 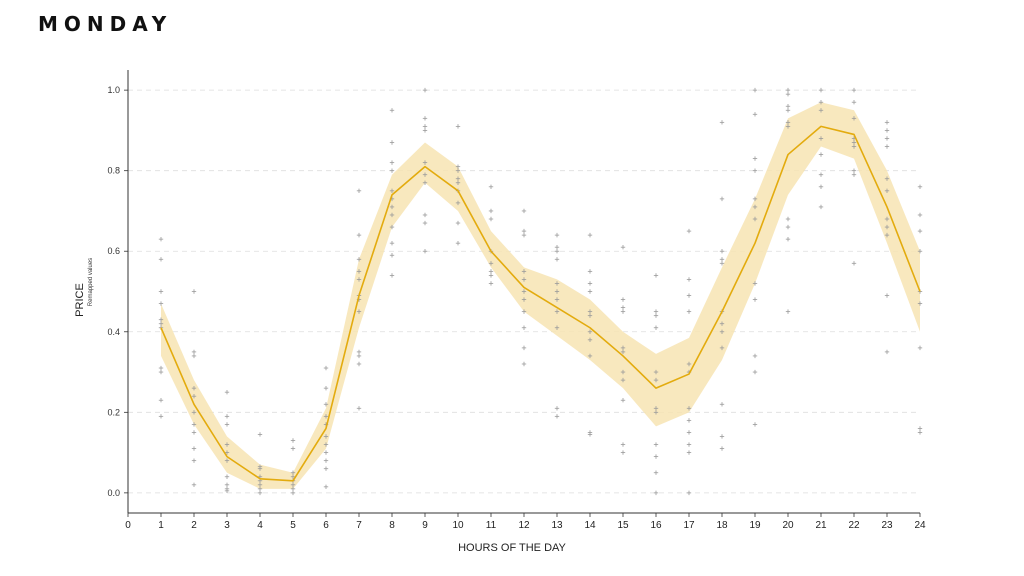 I want to click on y-tick-label: 0.8, so click(x=113, y=171).